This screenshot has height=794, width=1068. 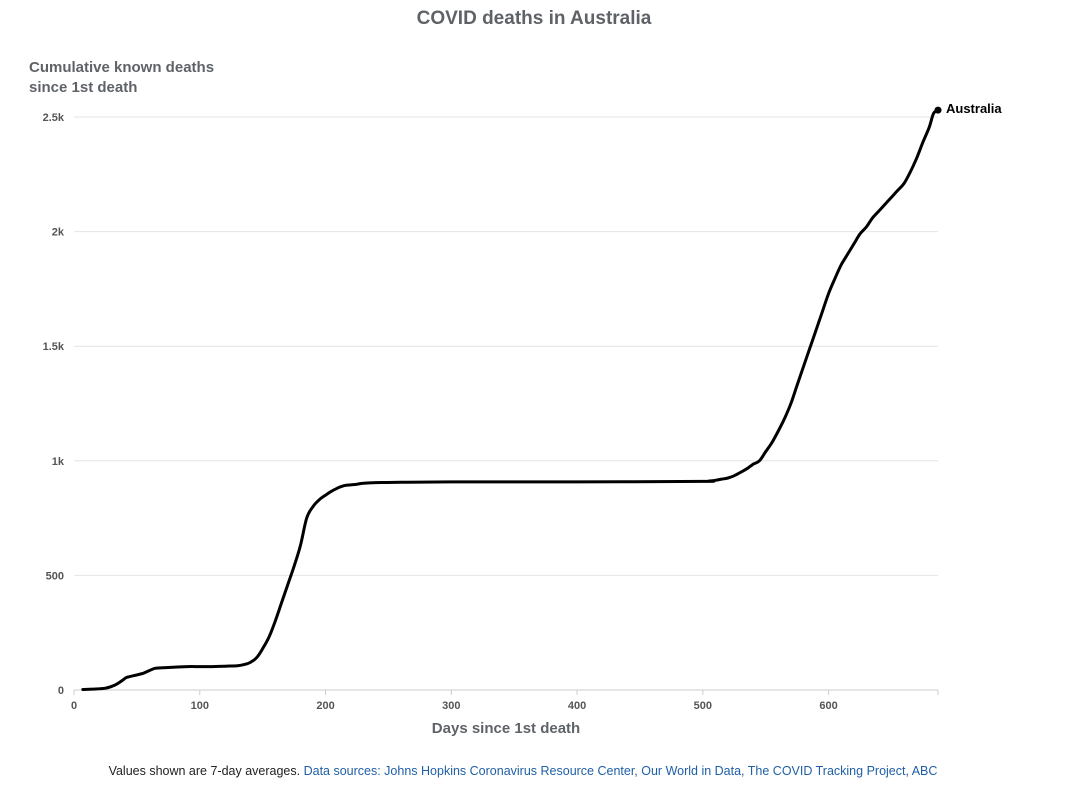 I want to click on y-axis-label: Cumulative known deaths since 1st death, so click(x=159, y=78).